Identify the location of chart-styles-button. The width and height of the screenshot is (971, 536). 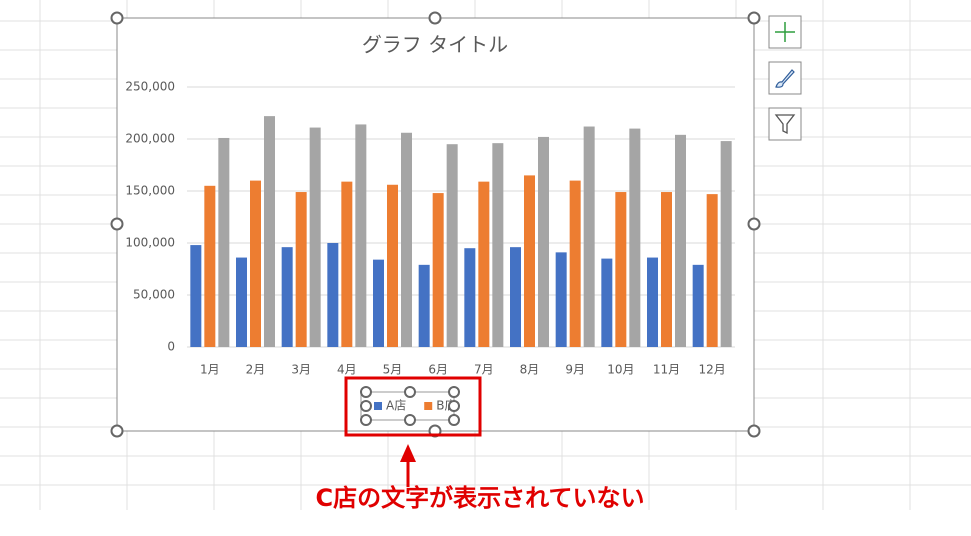
(785, 78).